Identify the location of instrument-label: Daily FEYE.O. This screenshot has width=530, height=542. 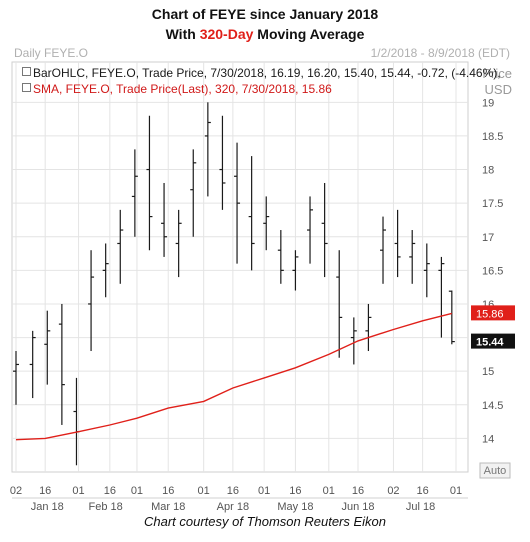
(51, 53).